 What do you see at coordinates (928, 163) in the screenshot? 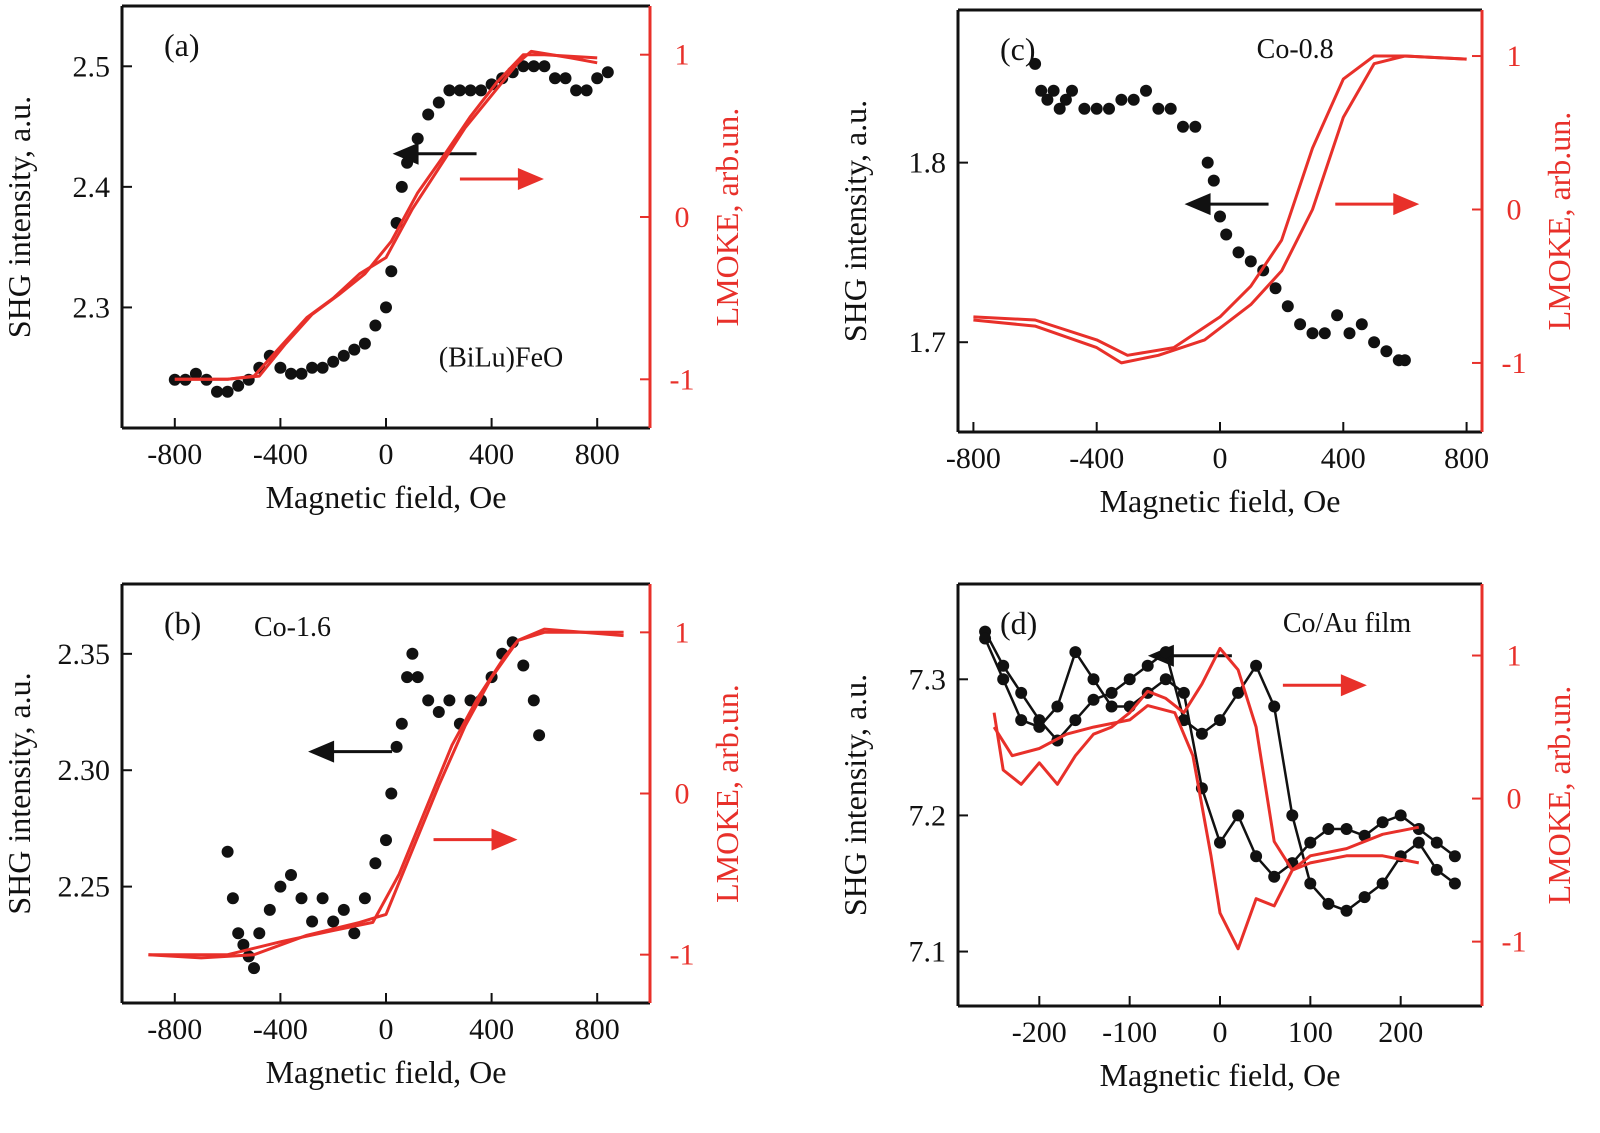
I see `y-tick-label: 1.8` at bounding box center [928, 163].